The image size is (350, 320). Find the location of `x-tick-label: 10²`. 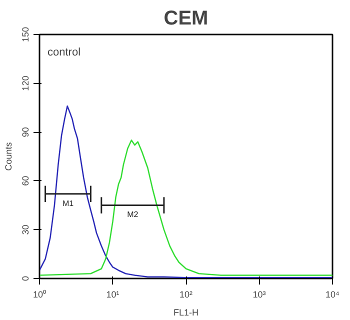

x-tick-label: 10² is located at coordinates (186, 295).